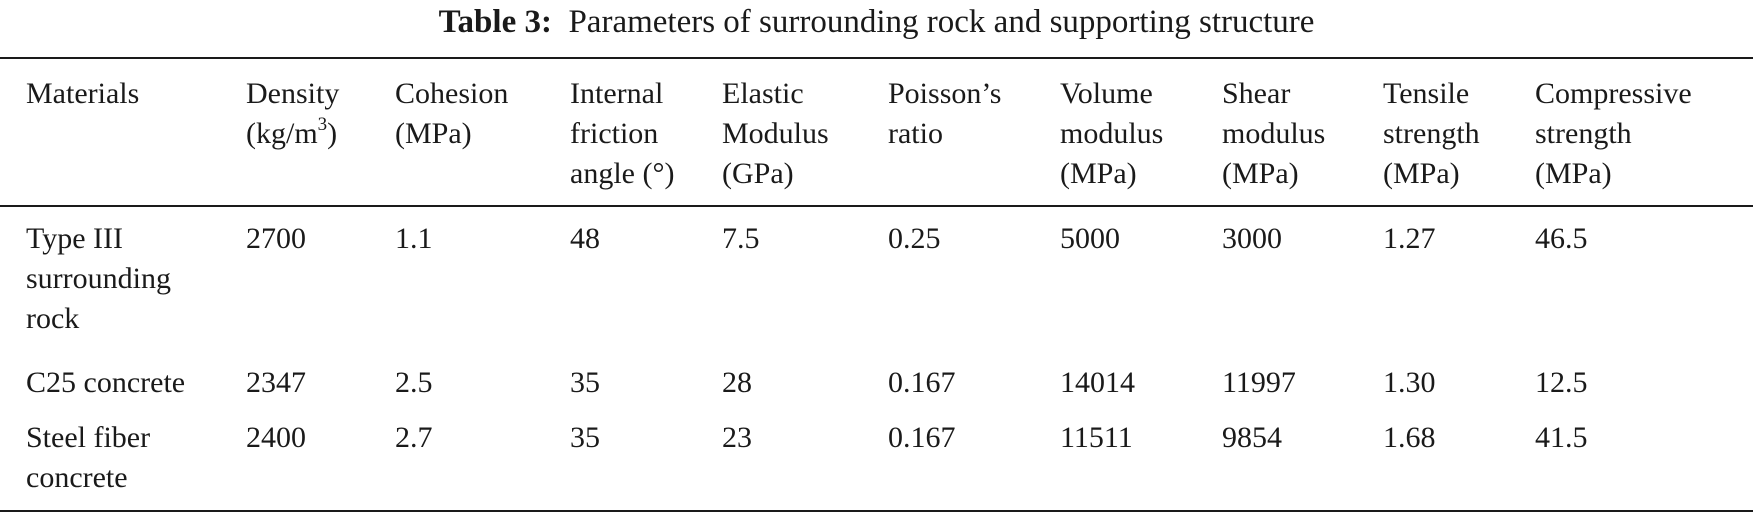 This screenshot has height=513, width=1753. Describe the element at coordinates (1096, 437) in the screenshot. I see `row-steel-fiber-concrete-volume-modulus: 11511` at that location.